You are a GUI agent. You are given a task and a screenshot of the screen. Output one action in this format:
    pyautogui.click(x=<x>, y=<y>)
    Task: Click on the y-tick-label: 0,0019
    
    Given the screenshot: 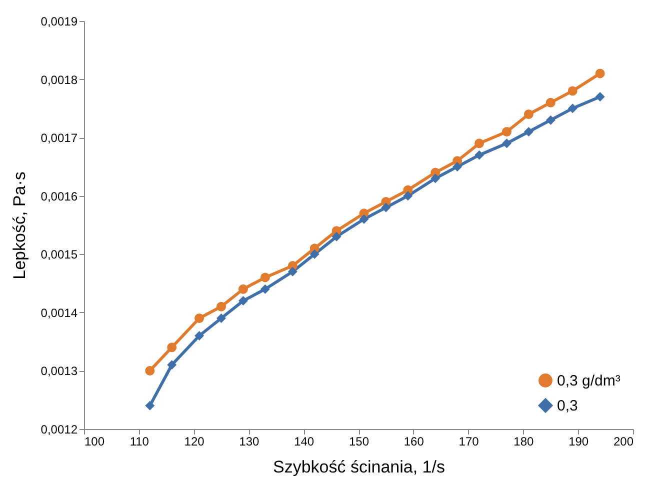 What is the action you would take?
    pyautogui.click(x=59, y=21)
    